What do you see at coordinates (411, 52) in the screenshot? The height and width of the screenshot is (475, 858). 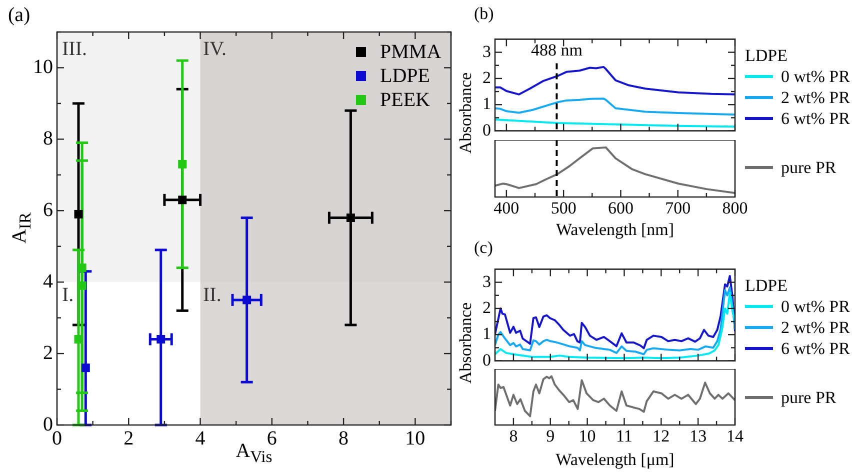 I see `legend-label: PMMA` at bounding box center [411, 52].